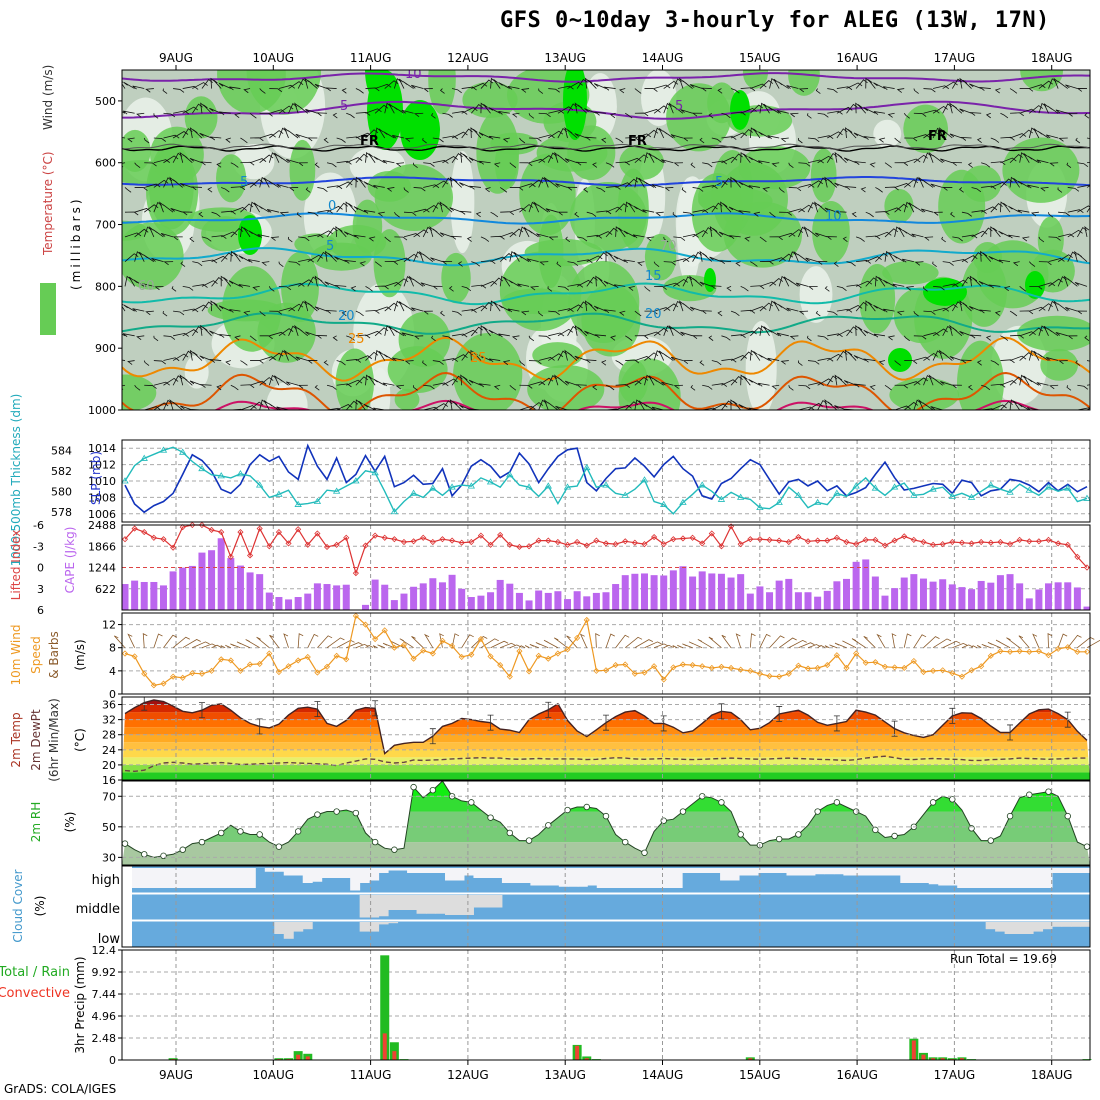 The height and width of the screenshot is (1100, 1100). Describe the element at coordinates (102, 410) in the screenshot. I see `ytick-label: 1000` at that location.